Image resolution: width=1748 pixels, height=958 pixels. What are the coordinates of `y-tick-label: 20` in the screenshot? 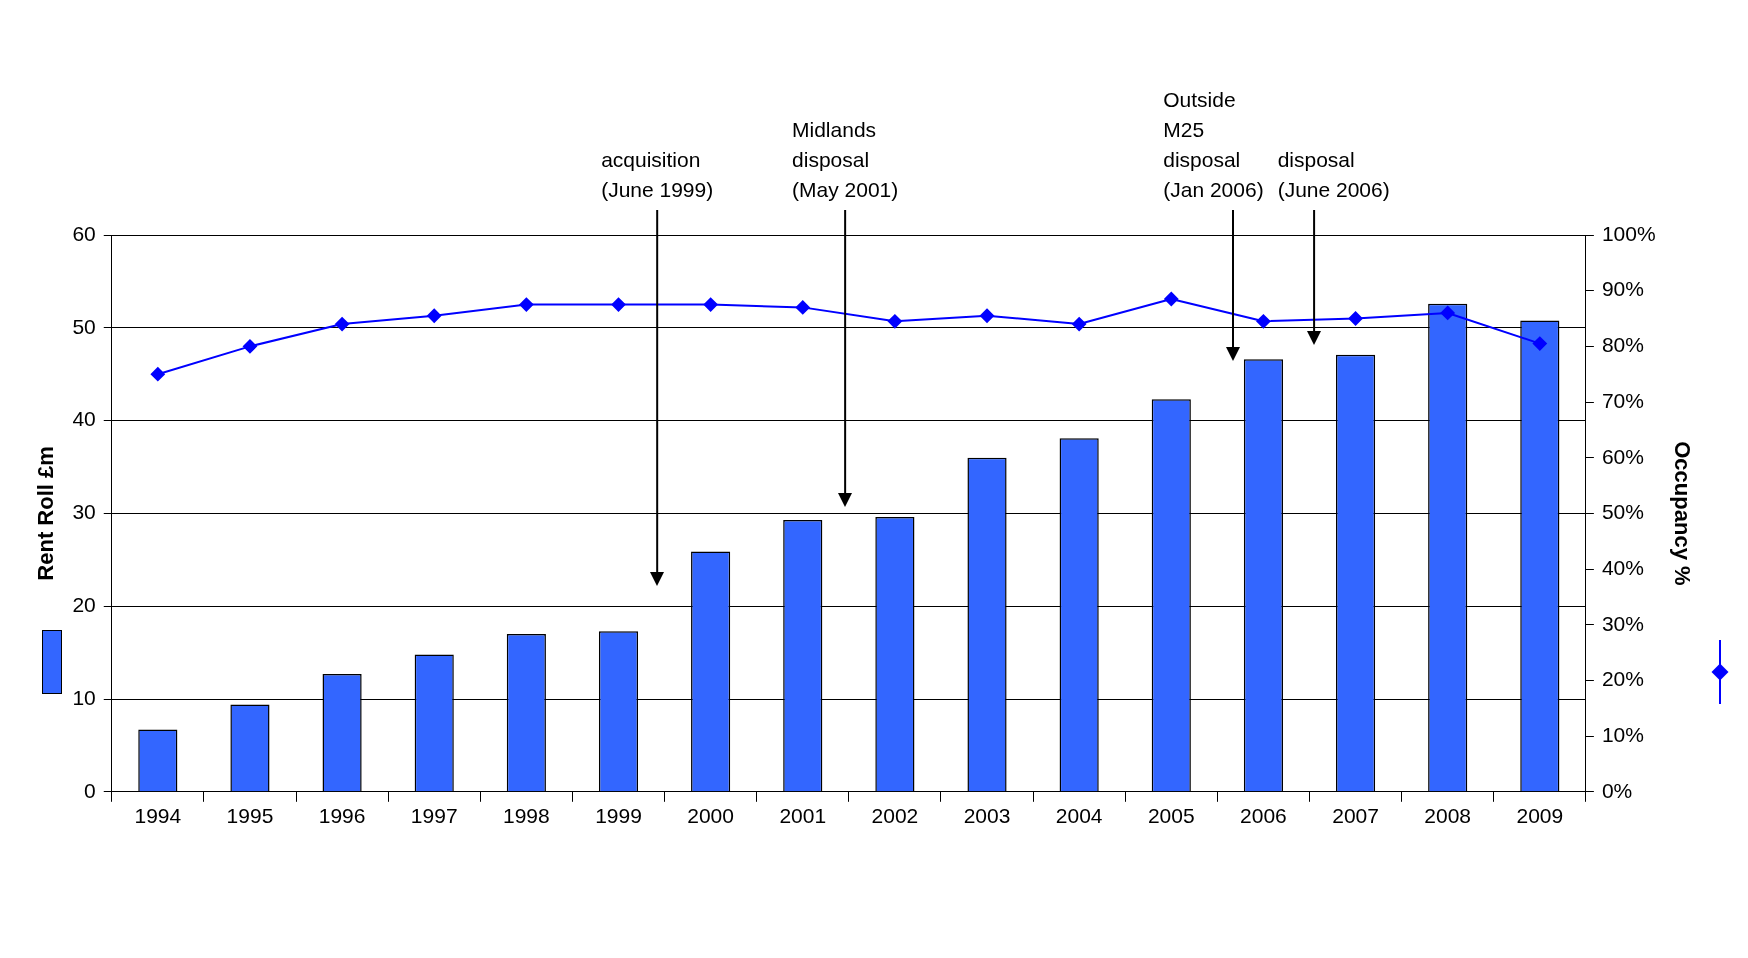 It's located at (84, 604).